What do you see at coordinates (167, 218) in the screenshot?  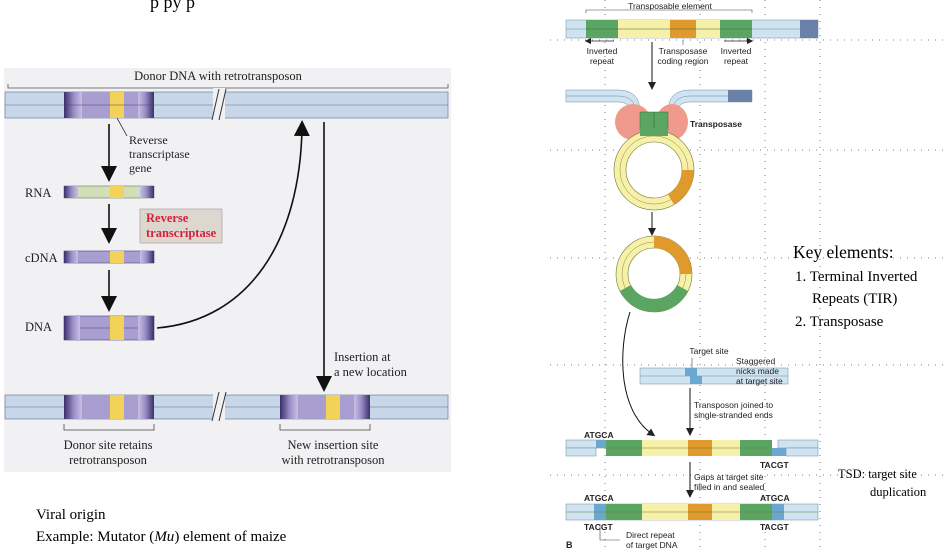 I see `rt-box-label-1: Reverse` at bounding box center [167, 218].